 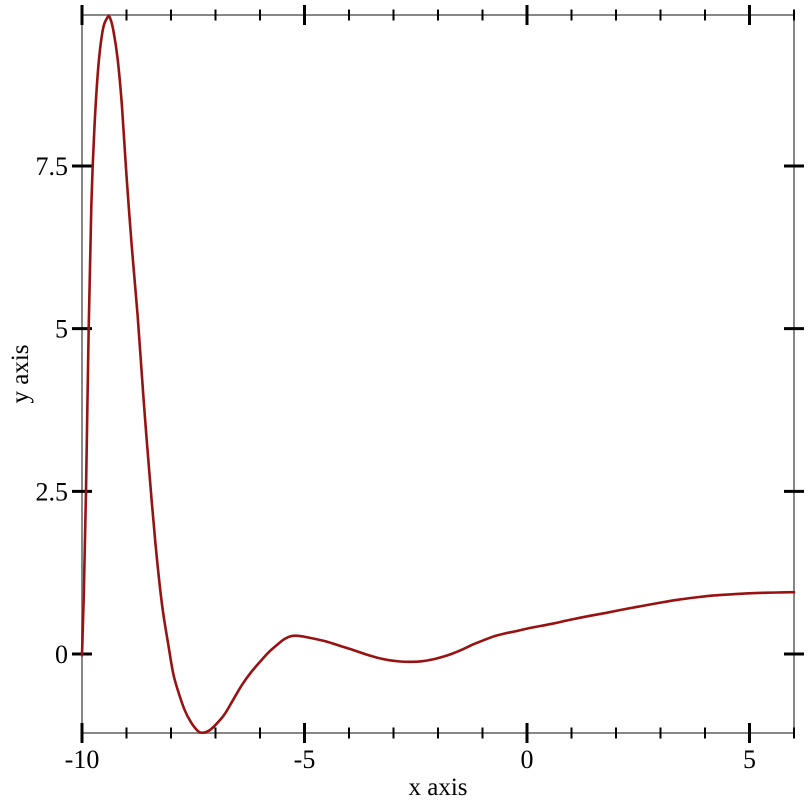 I want to click on y-tick-label: 2.5, so click(x=52, y=491).